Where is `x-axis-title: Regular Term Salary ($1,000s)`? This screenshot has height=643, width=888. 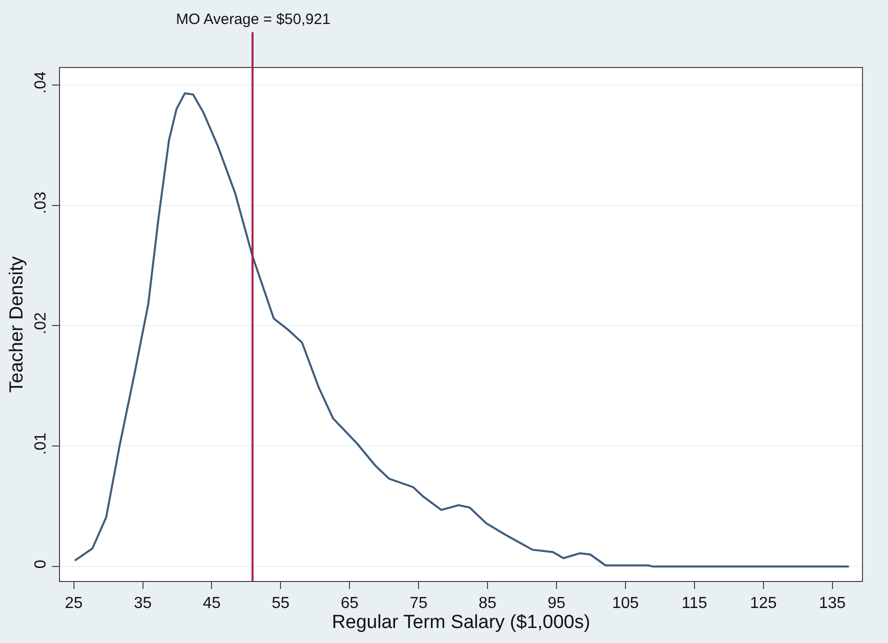
x-axis-title: Regular Term Salary ($1,000s) is located at coordinates (461, 623).